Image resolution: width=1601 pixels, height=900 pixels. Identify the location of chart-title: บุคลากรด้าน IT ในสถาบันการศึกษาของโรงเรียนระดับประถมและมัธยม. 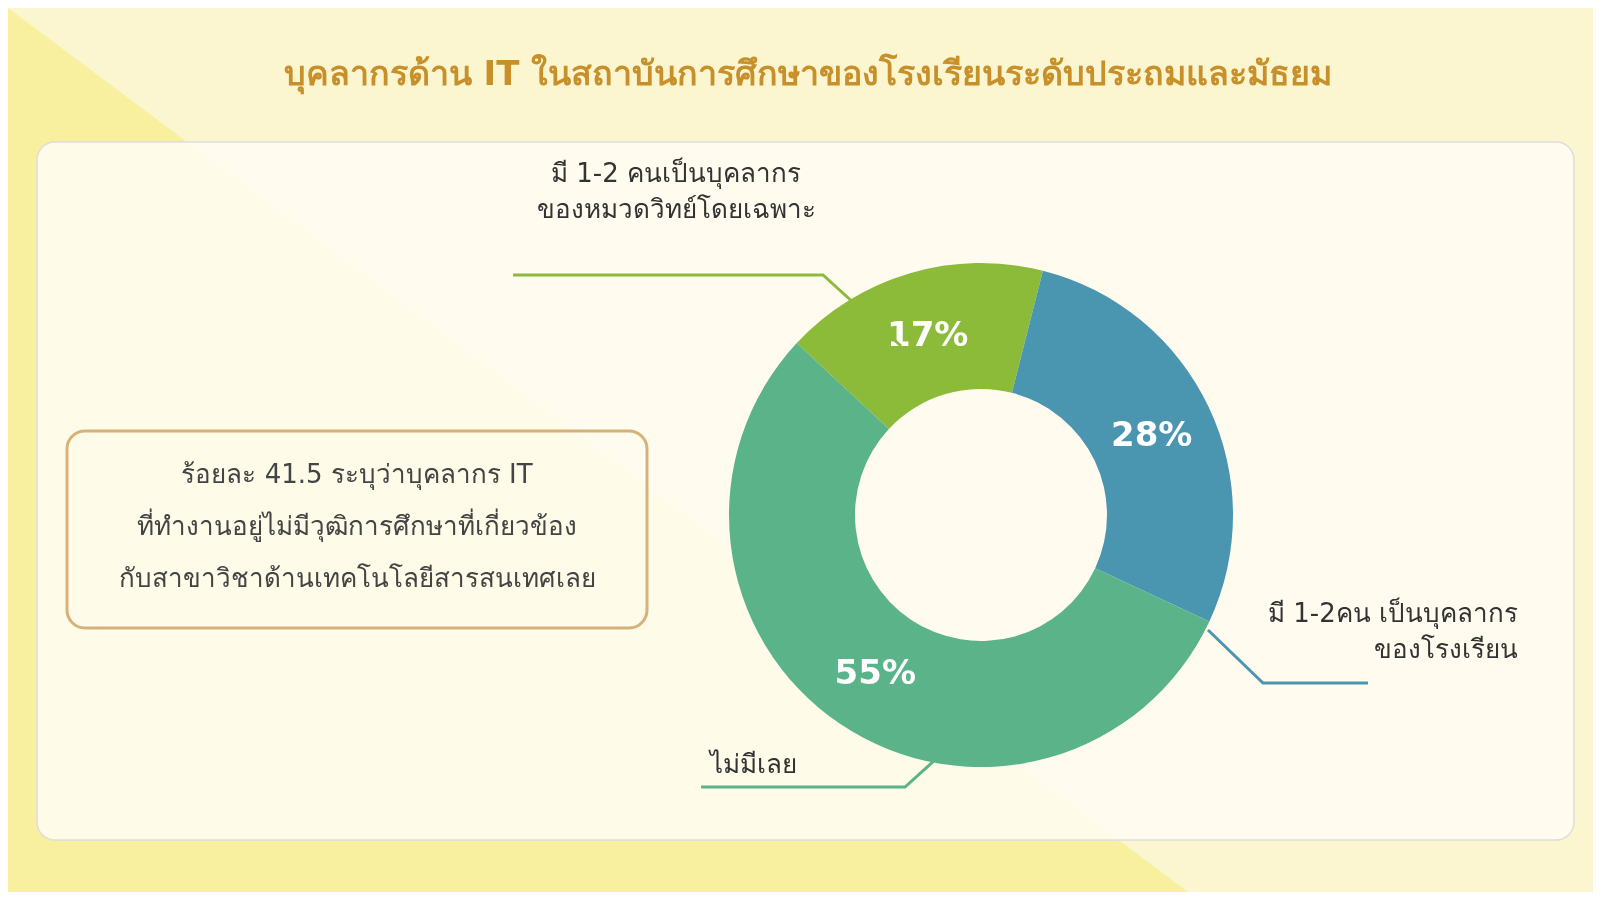
(808, 74).